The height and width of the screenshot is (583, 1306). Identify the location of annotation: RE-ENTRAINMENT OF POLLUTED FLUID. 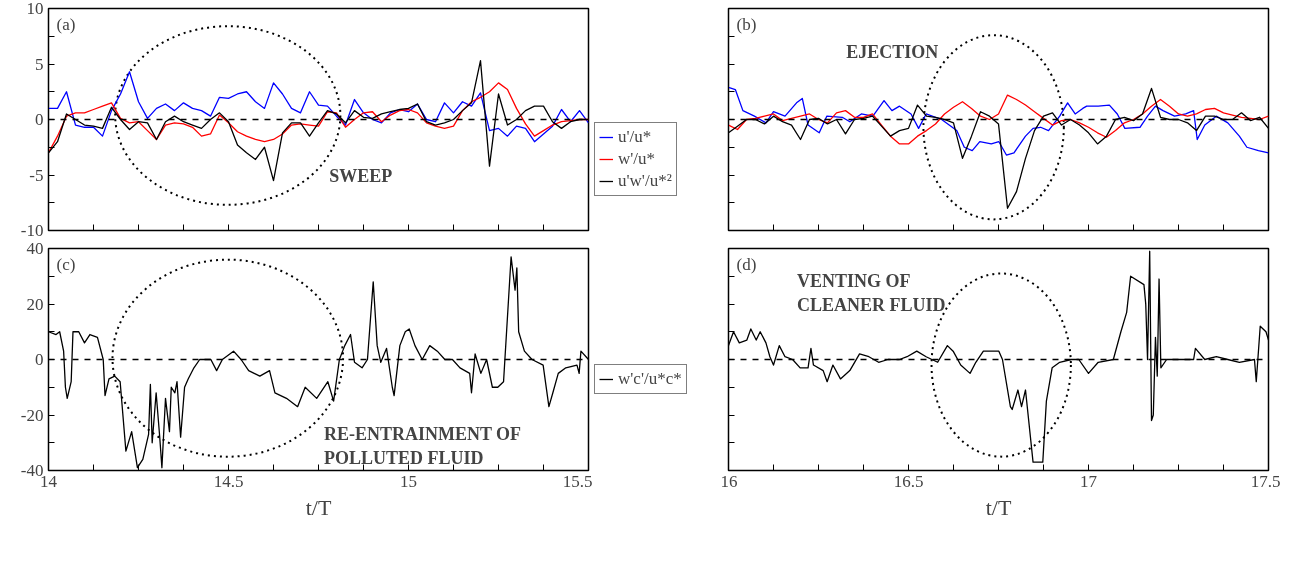
(422, 445).